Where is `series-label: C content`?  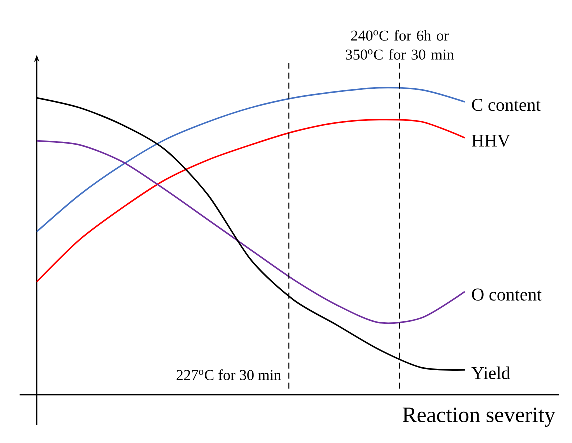
series-label: C content is located at coordinates (506, 105).